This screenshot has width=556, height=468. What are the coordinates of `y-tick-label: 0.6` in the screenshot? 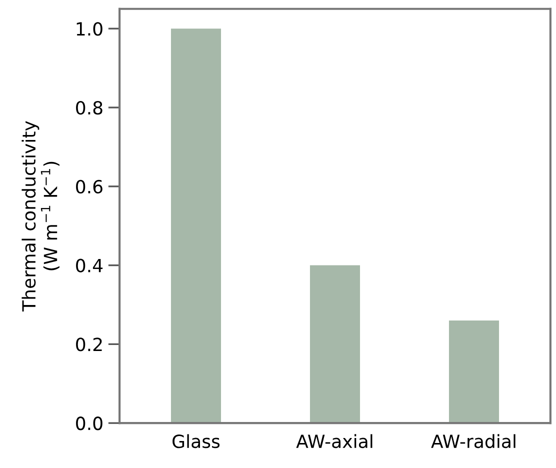 It's located at (89, 187).